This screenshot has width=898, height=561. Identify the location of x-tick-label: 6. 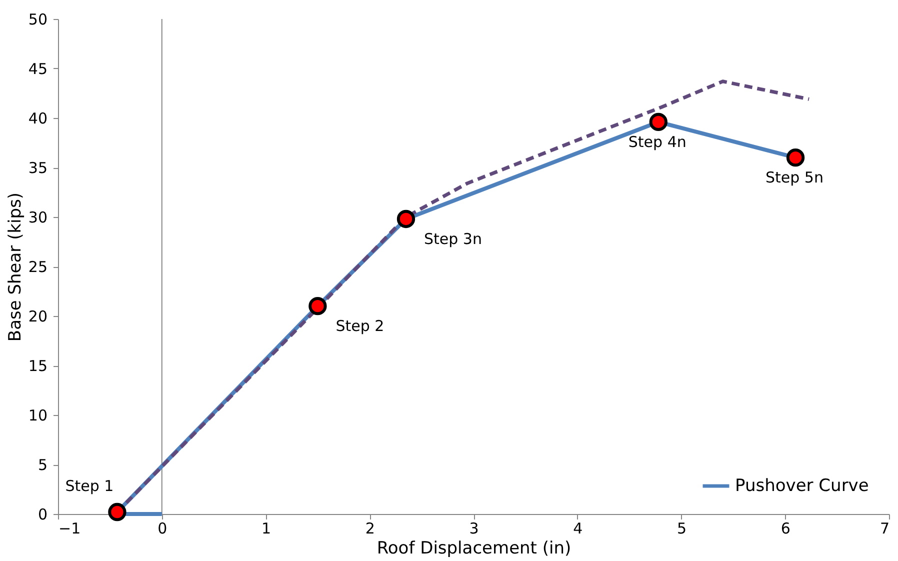
(785, 529).